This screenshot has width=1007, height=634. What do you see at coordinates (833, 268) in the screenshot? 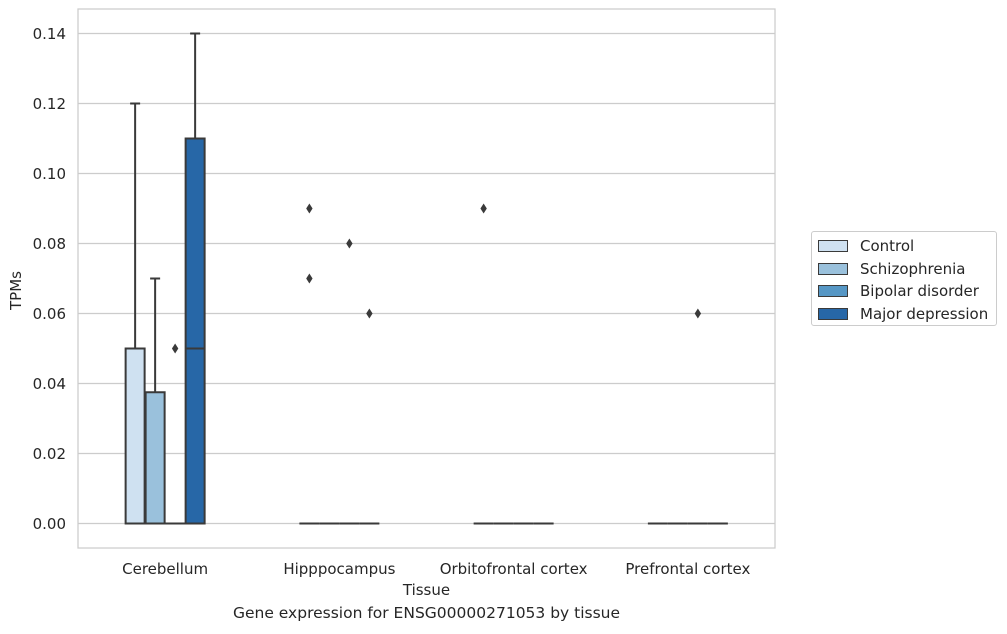
I see `legend-swatch-schizophrenia` at bounding box center [833, 268].